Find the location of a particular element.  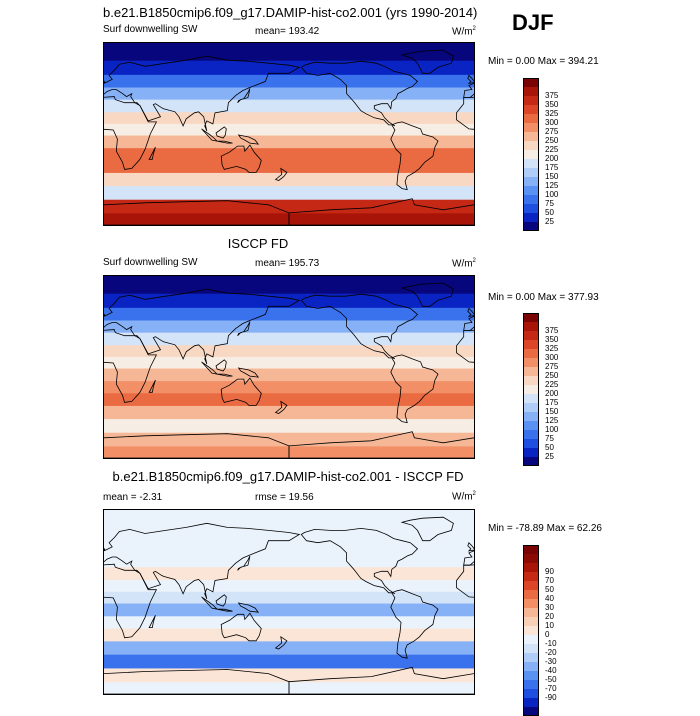

colorbar-tick-label: -70 is located at coordinates (551, 688).